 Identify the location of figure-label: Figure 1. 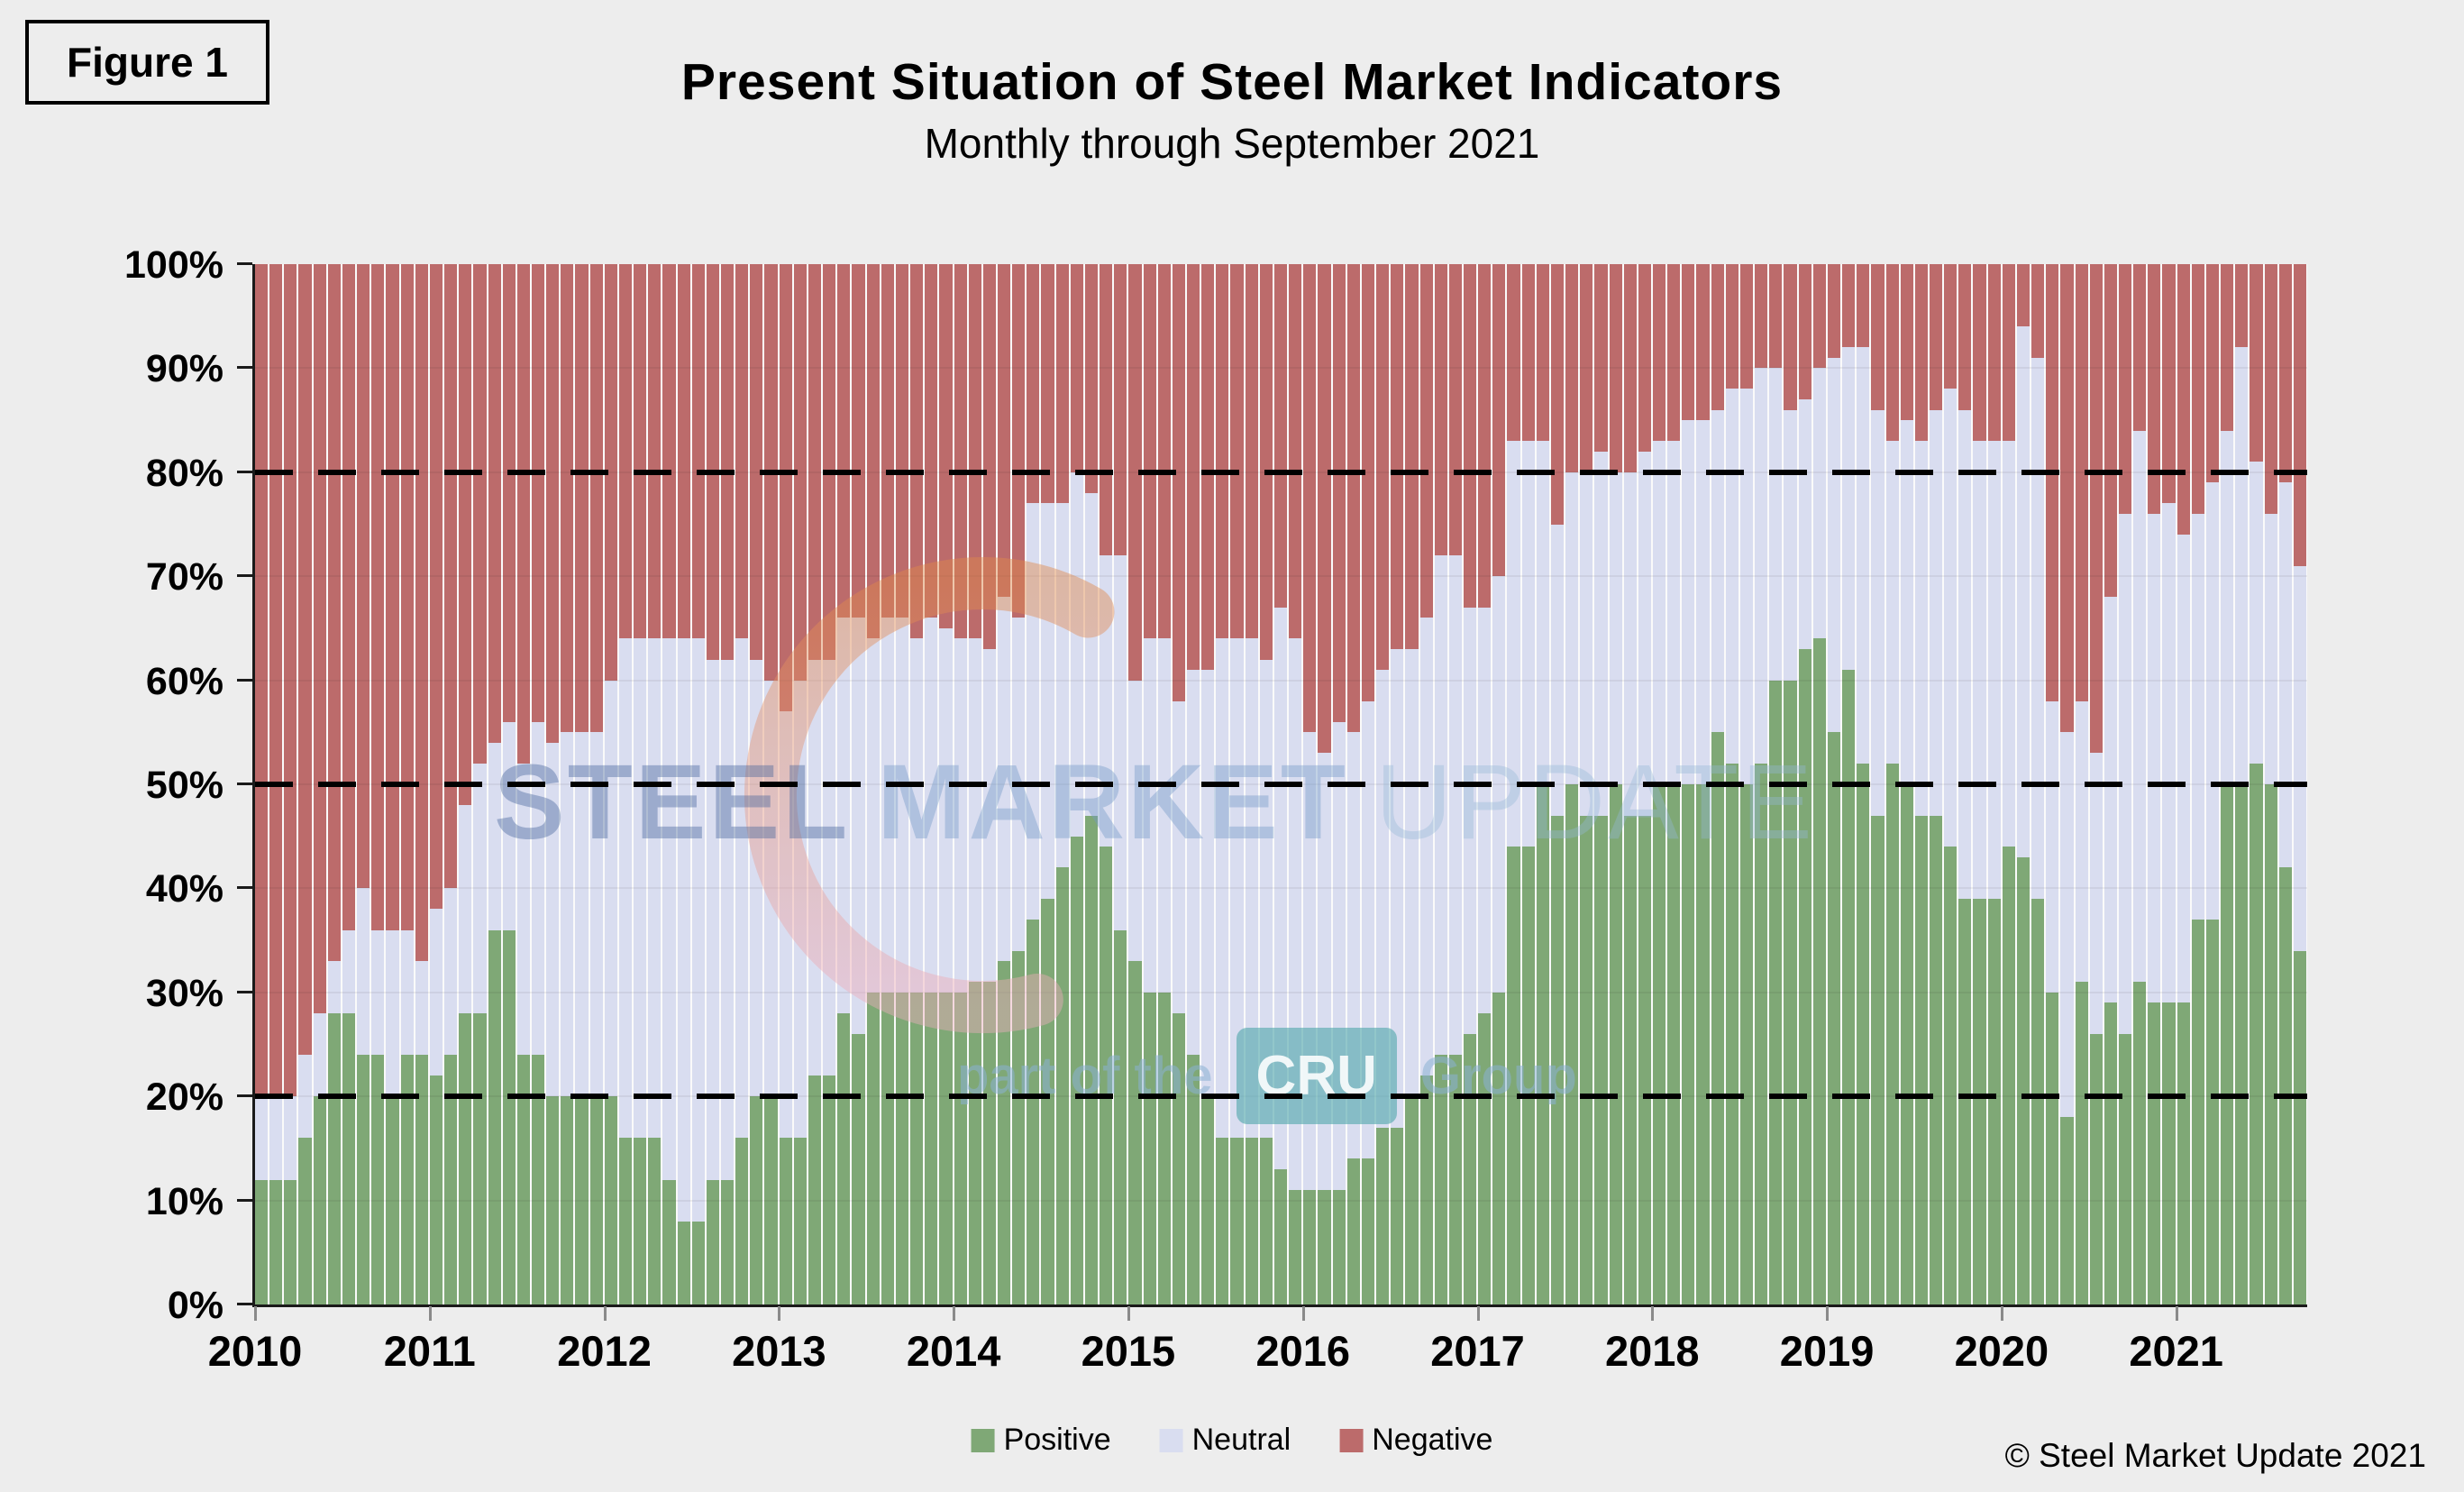
(147, 62).